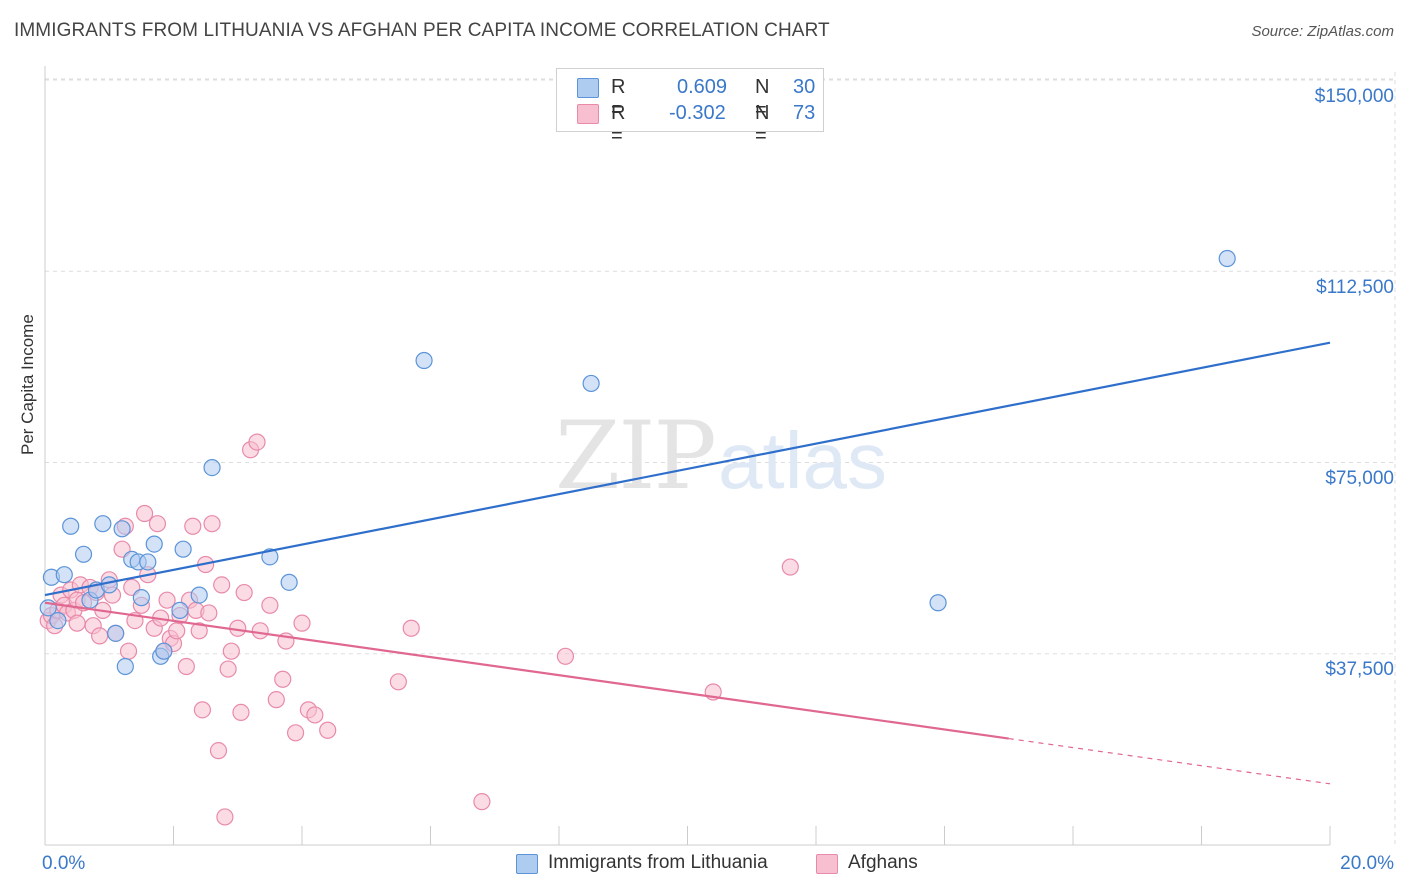  What do you see at coordinates (635, 456) in the screenshot?
I see `watermark-zip: ZIP` at bounding box center [635, 456].